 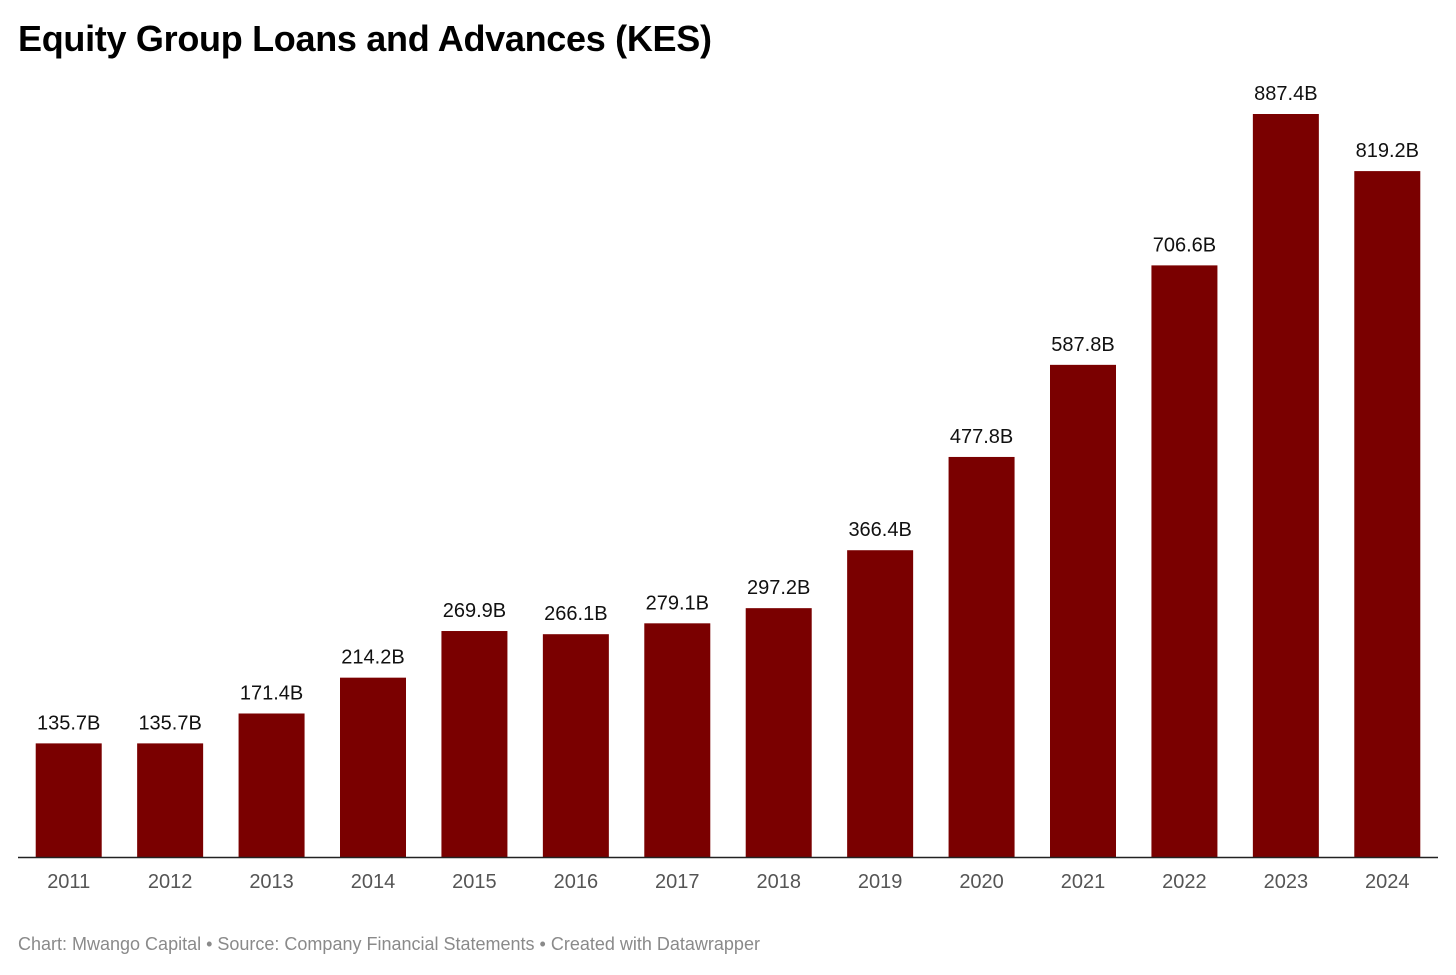 I want to click on bar-2020, so click(x=981, y=656).